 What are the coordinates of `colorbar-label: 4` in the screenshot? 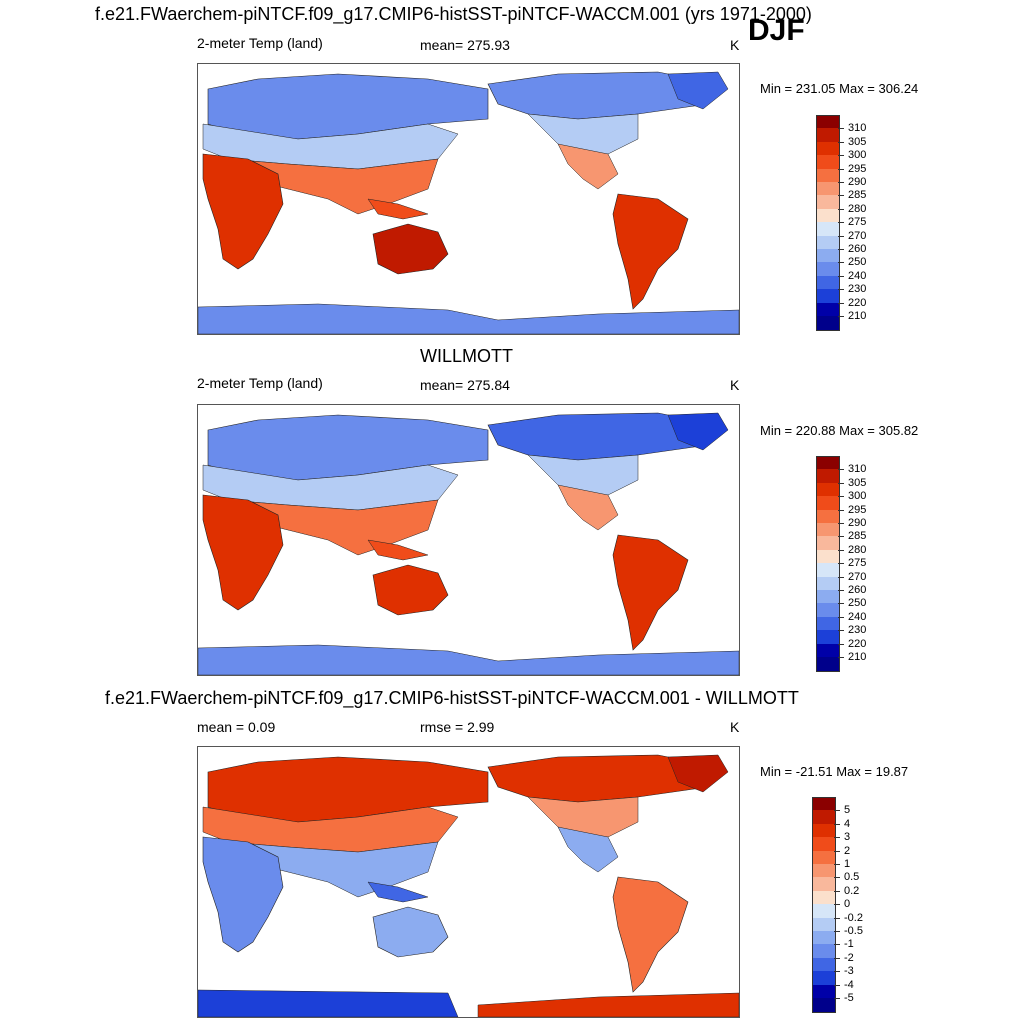 It's located at (847, 823).